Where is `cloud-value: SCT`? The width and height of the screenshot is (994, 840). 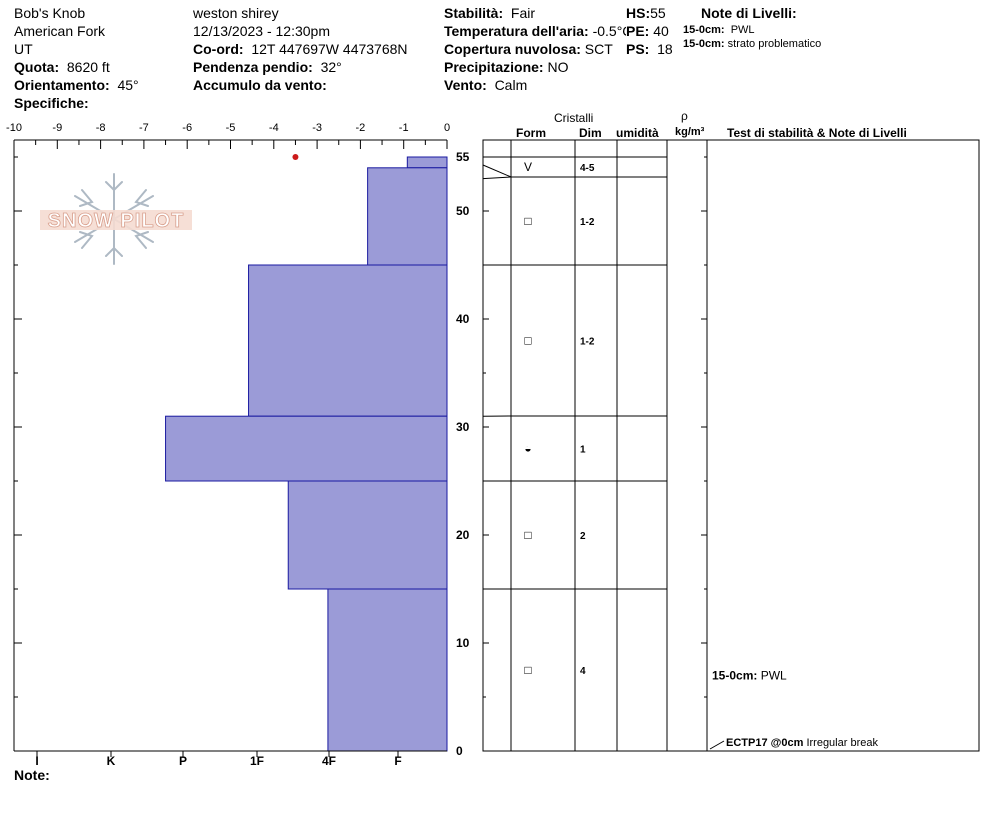 cloud-value: SCT is located at coordinates (598, 49).